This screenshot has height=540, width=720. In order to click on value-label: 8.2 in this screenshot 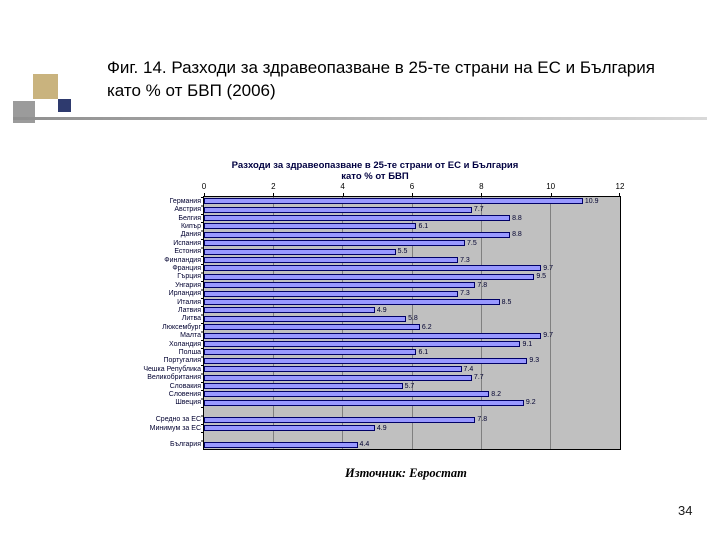, I will do `click(496, 394)`.